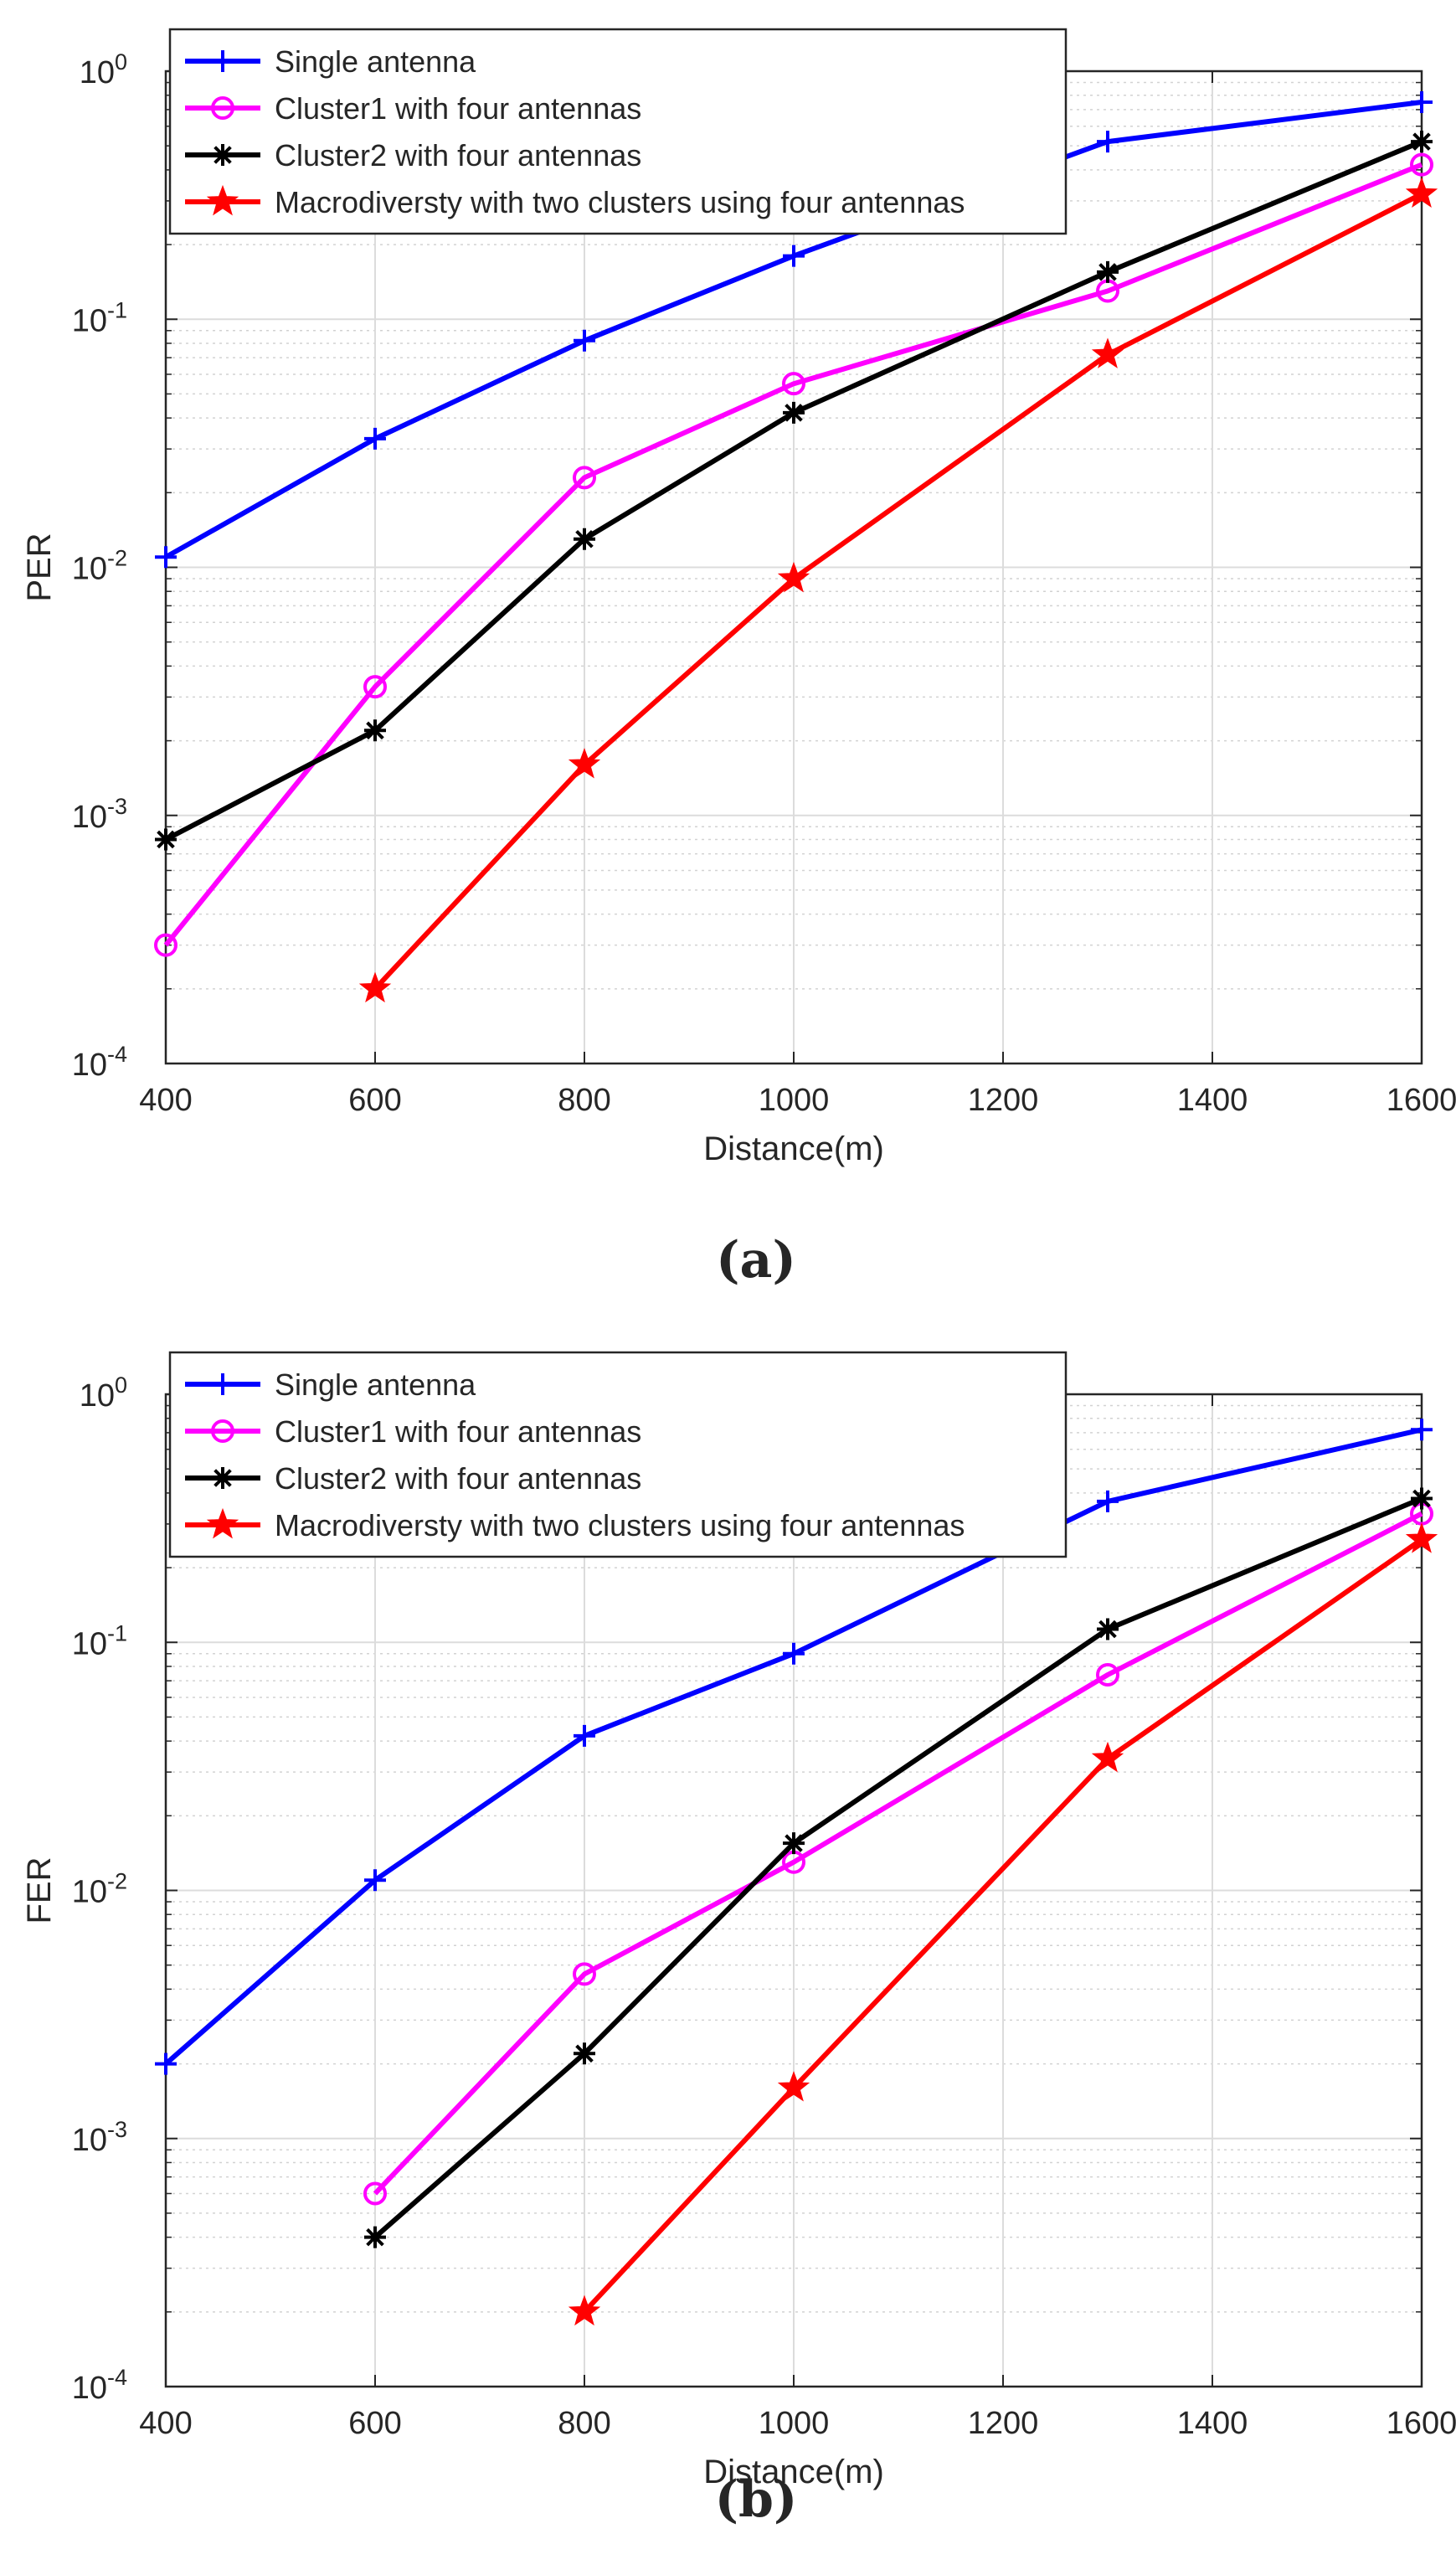  I want to click on y-tick-label: 10⁻⁴, so click(99, 2385).